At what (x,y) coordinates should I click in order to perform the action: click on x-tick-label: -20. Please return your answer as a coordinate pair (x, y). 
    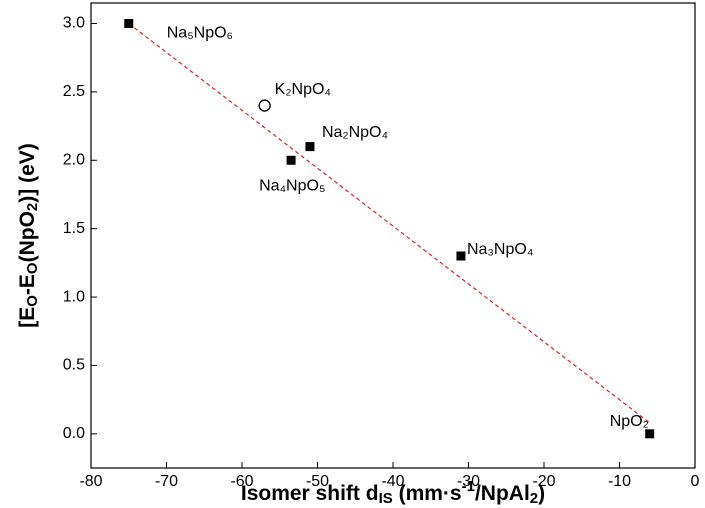
    Looking at the image, I should click on (543, 481).